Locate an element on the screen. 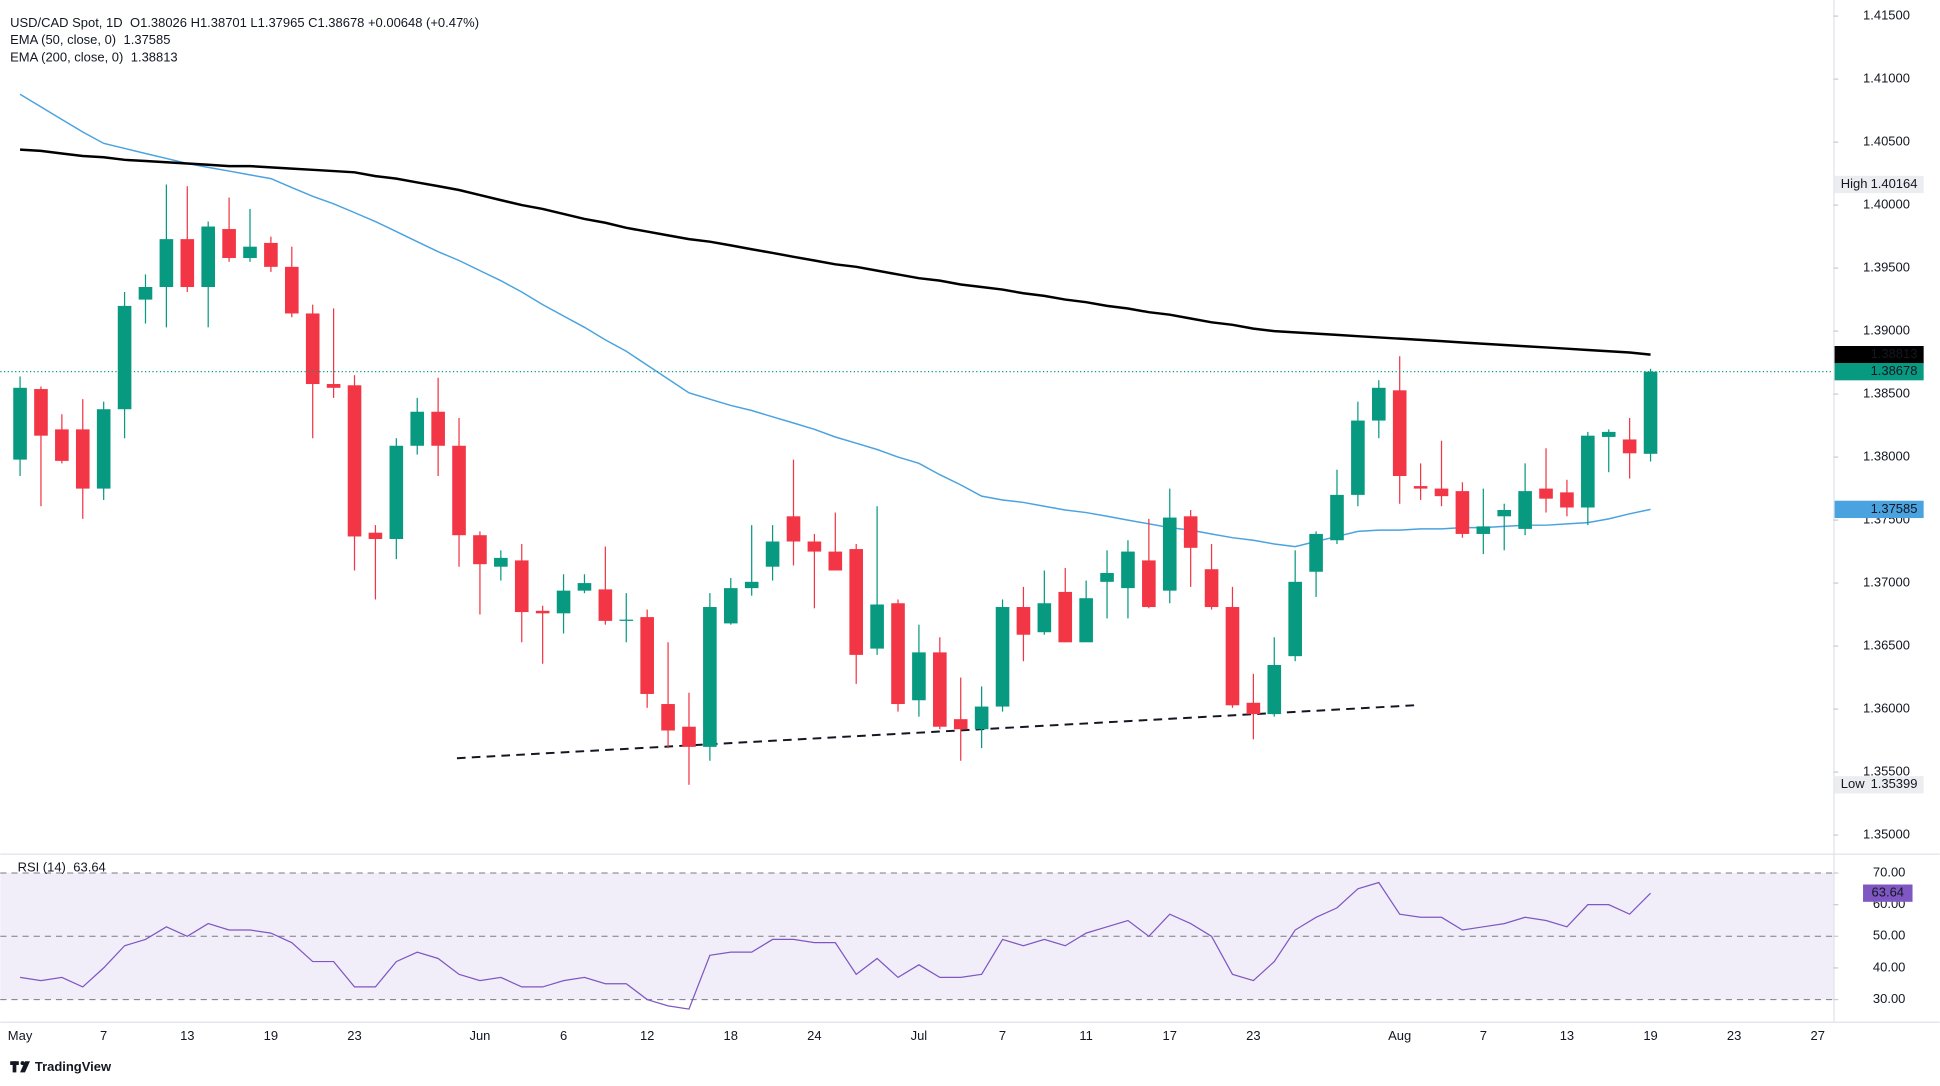  legend-text: EMA (200, close, 0) is located at coordinates (66, 57).